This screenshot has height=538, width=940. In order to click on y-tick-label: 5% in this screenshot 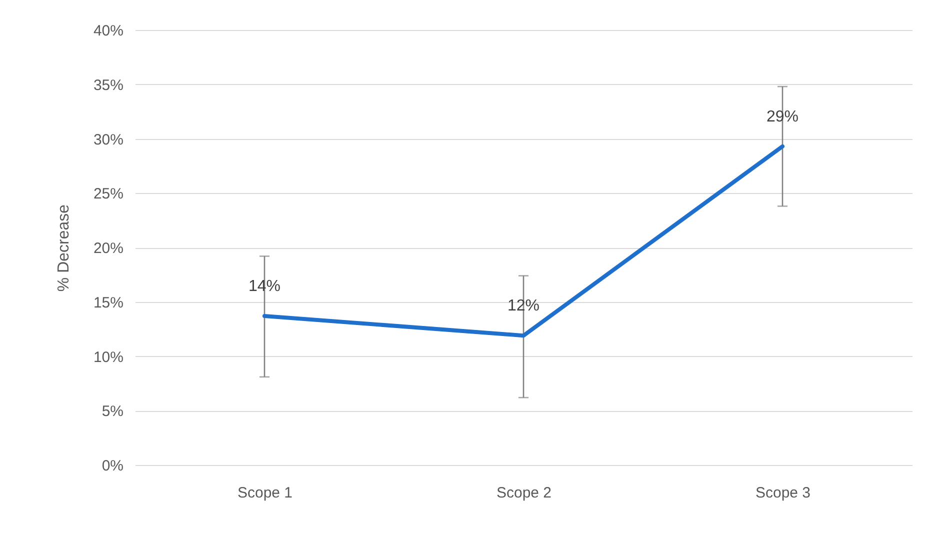, I will do `click(113, 411)`.